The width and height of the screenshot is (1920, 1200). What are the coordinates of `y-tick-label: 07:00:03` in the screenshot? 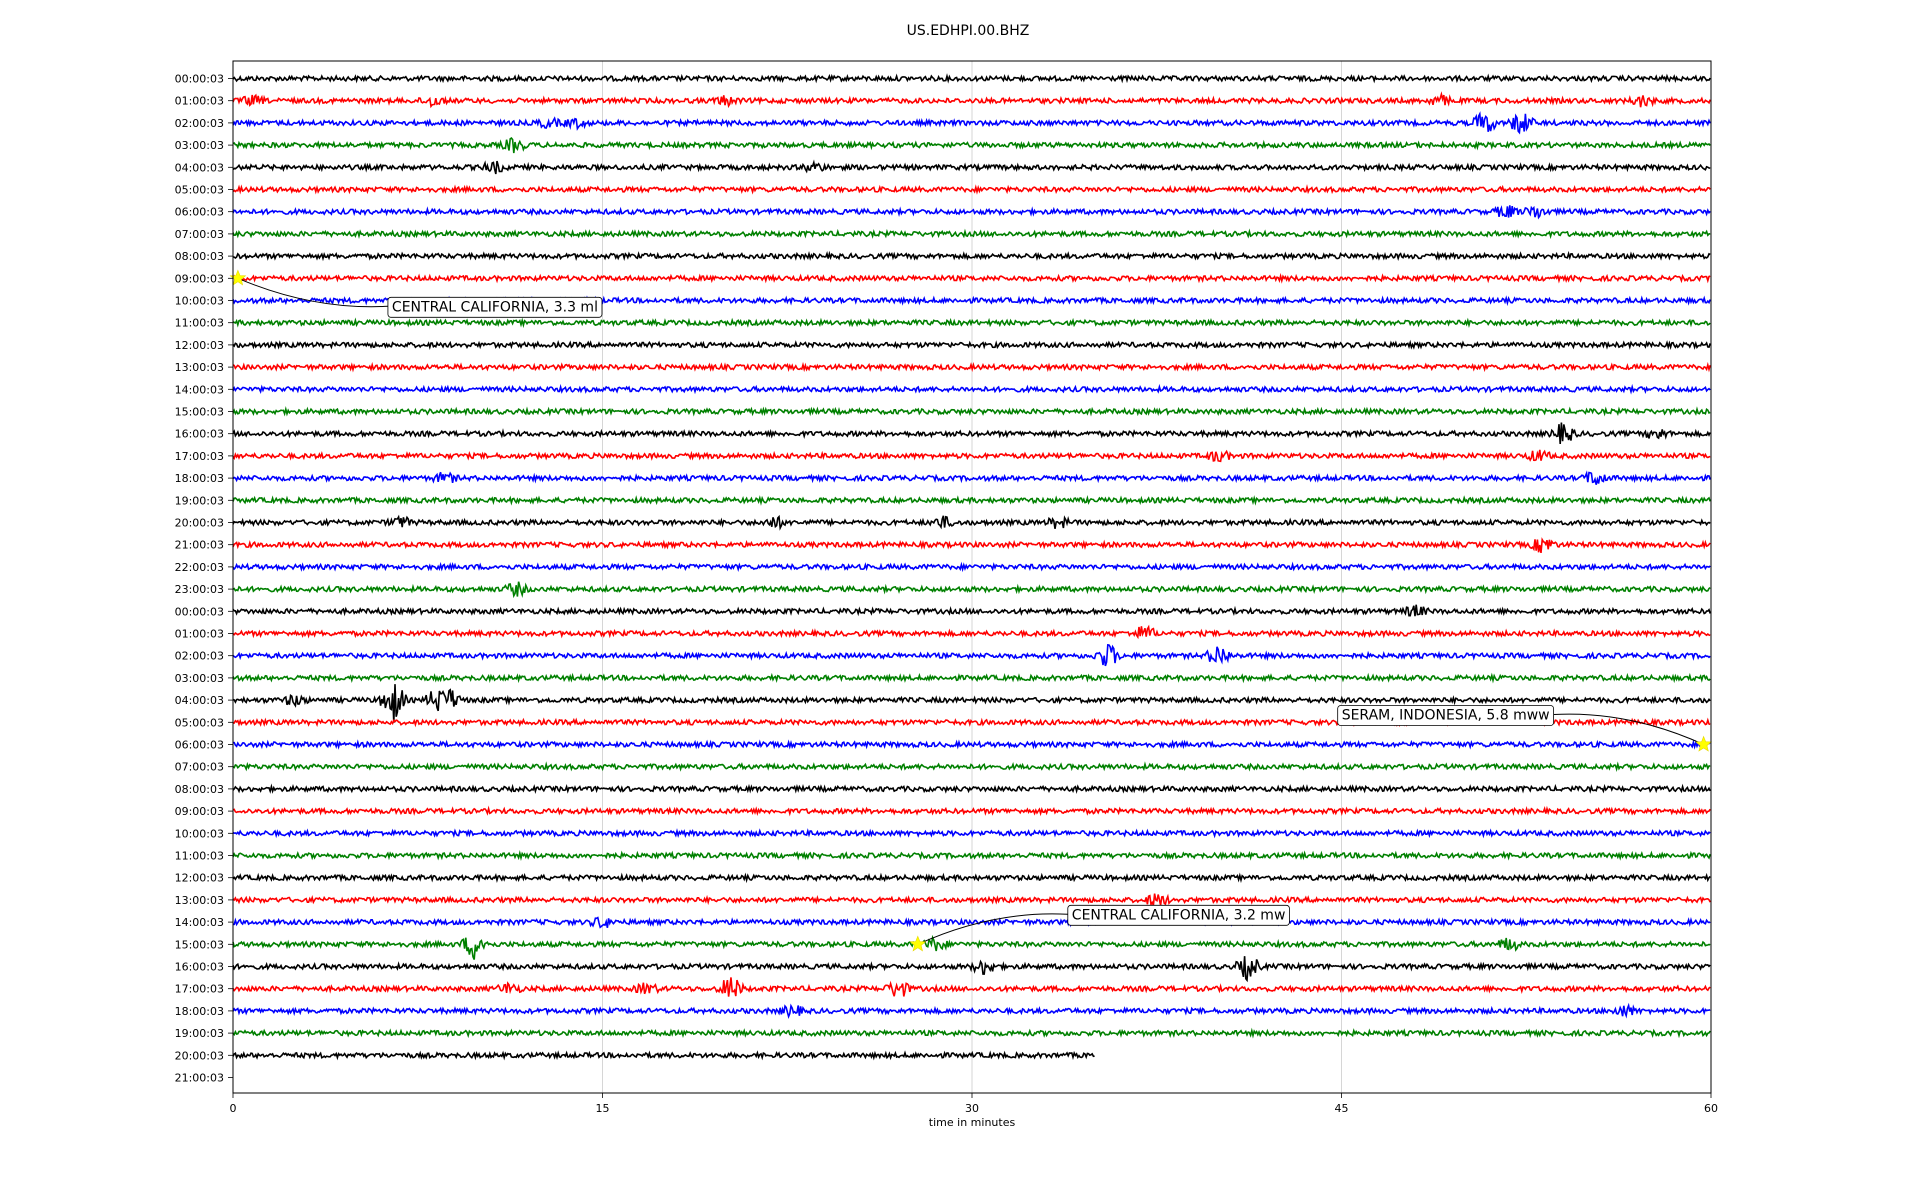 It's located at (199, 767).